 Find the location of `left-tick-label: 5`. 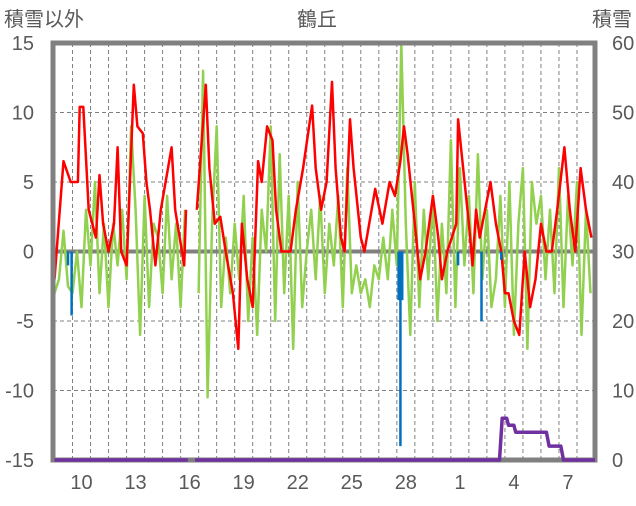

left-tick-label: 5 is located at coordinates (28, 183).